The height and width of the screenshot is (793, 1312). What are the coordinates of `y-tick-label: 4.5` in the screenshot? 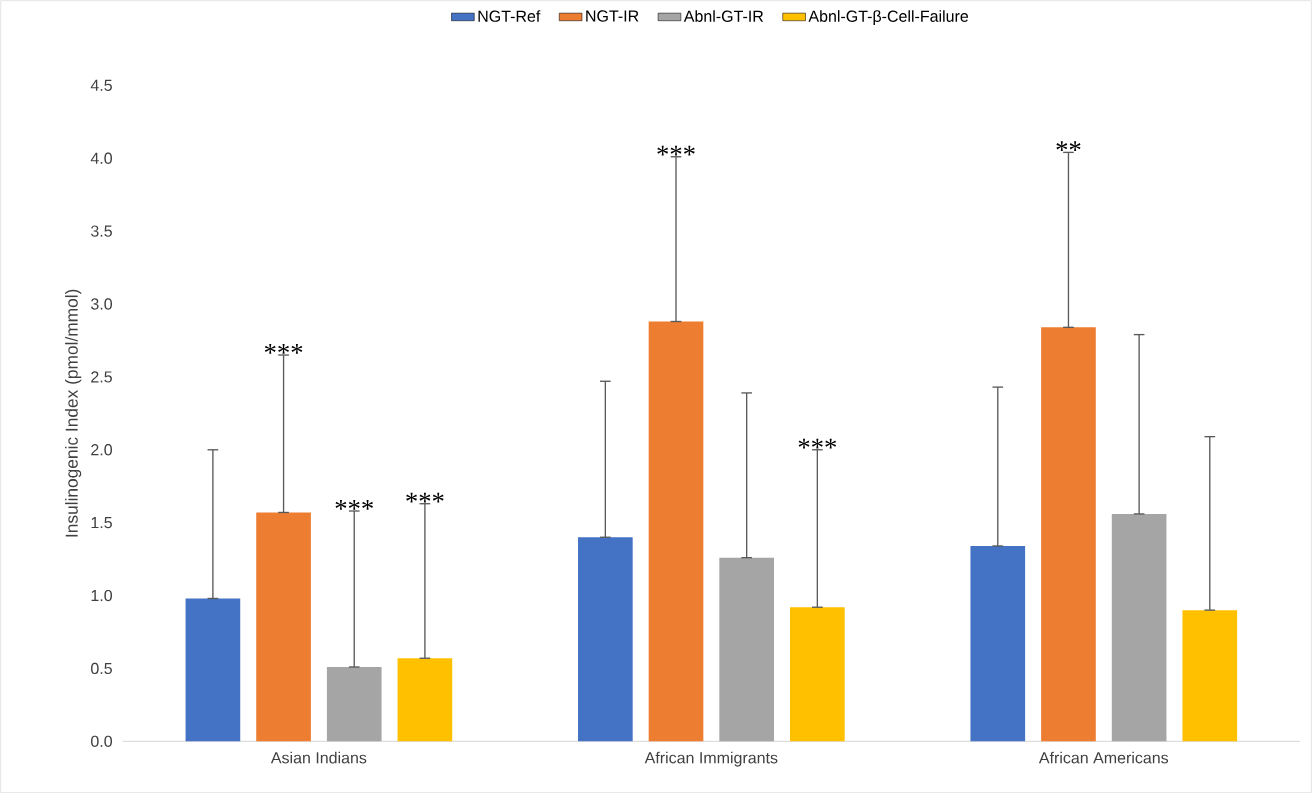 It's located at (101, 85).